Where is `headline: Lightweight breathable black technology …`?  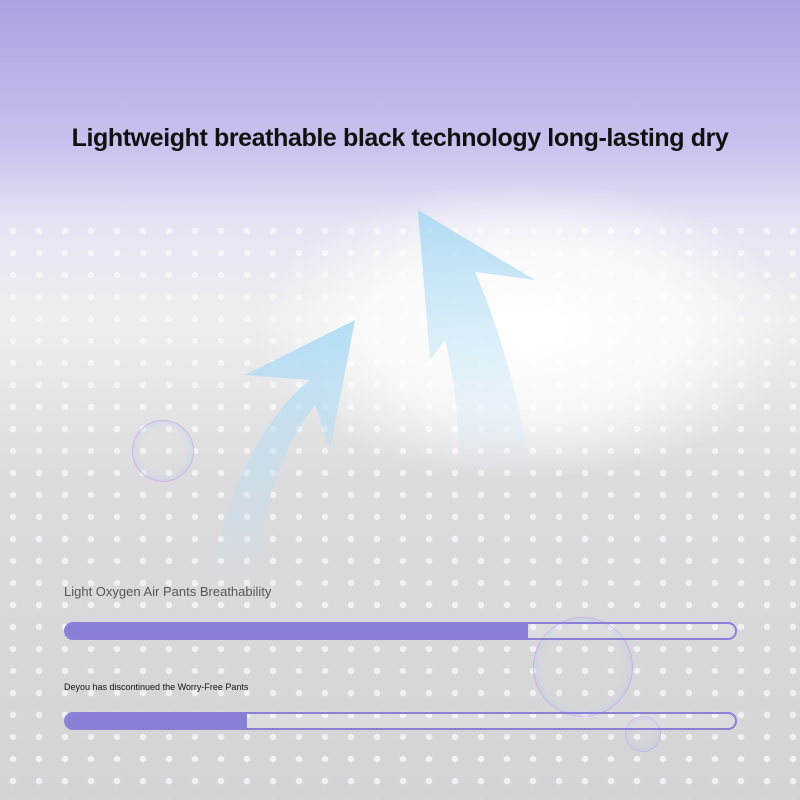
headline: Lightweight breathable black technology … is located at coordinates (400, 138).